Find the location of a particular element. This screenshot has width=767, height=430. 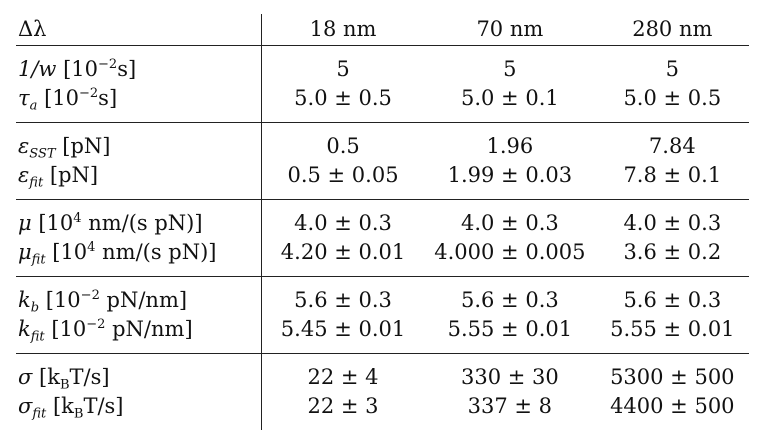

value-cell: 3.6 ± 0.2 is located at coordinates (672, 257).